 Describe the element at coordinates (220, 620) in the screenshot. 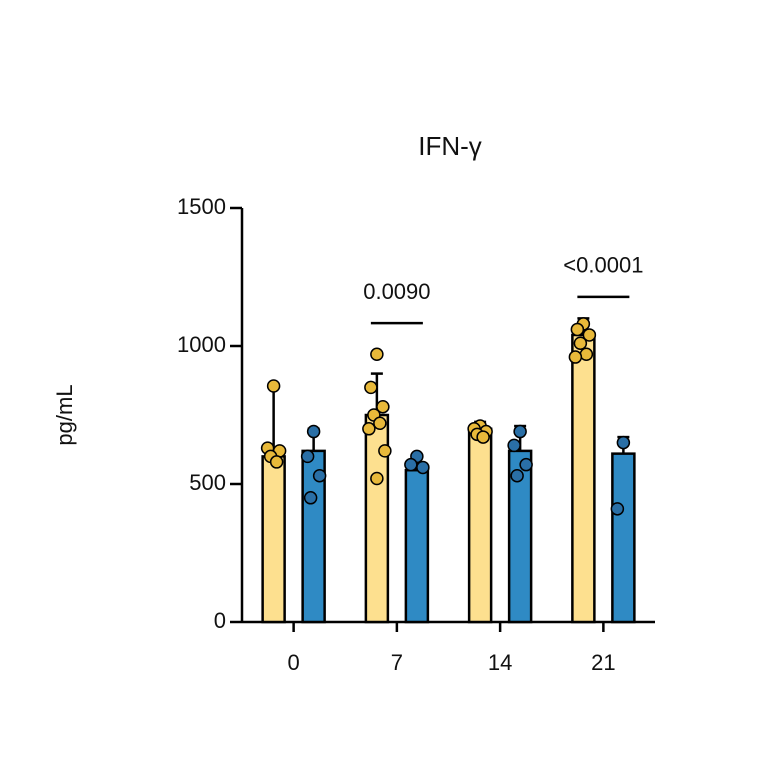

I see `y-tick-label: 0` at that location.